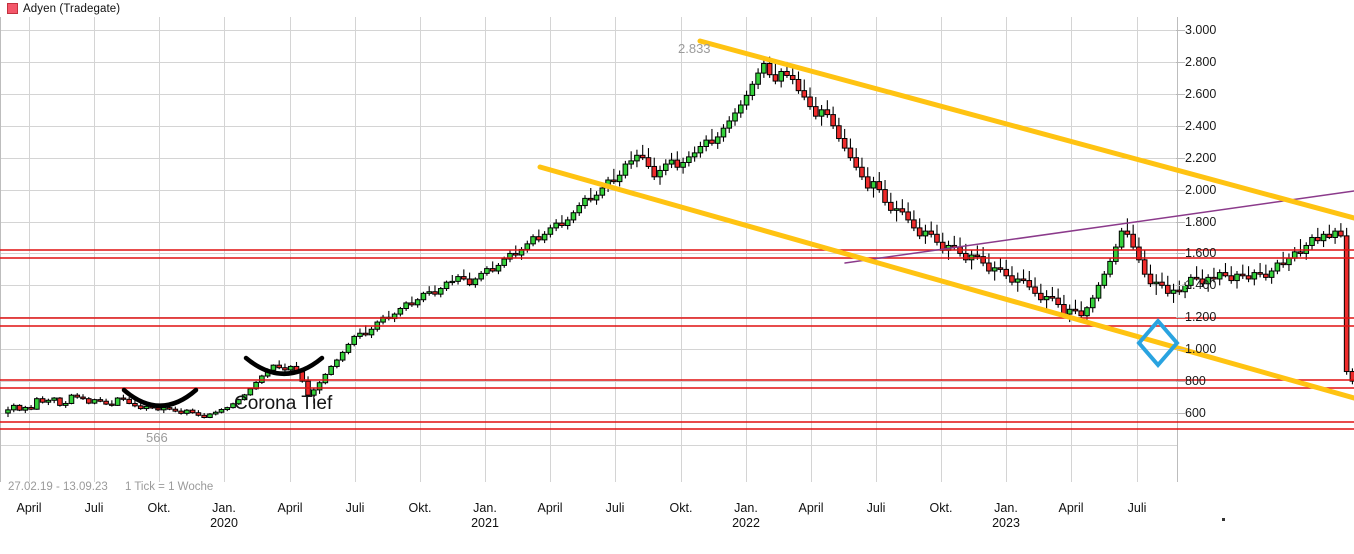 The height and width of the screenshot is (554, 1354). Describe the element at coordinates (1196, 158) in the screenshot. I see `y-axis-tick-label: 2.200` at that location.